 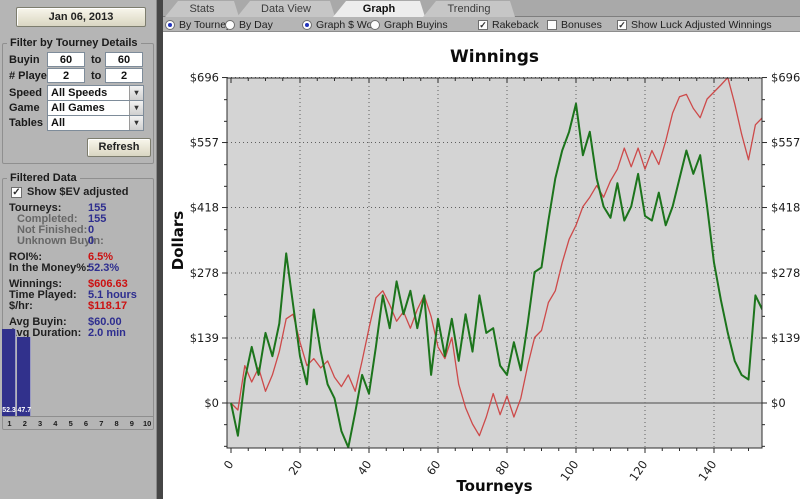 I want to click on svg-text: 140, so click(x=707, y=471).